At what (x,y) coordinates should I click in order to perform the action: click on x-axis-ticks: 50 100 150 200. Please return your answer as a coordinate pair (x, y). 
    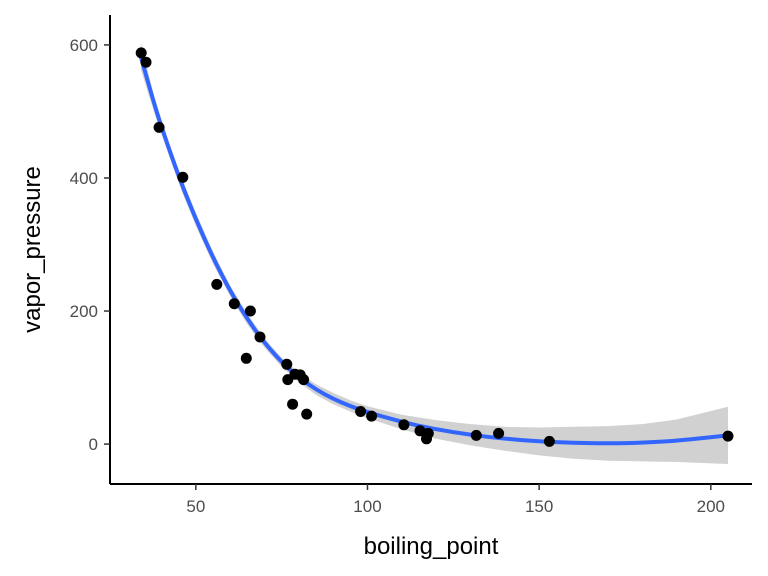
    Looking at the image, I should click on (455, 500).